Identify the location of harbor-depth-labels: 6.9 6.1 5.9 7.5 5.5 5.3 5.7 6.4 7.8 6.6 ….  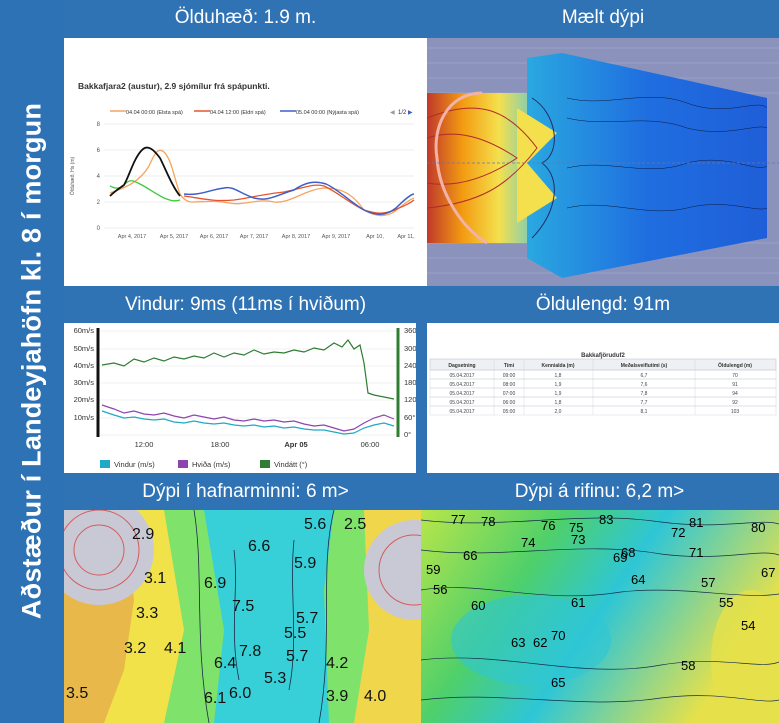
(242, 616).